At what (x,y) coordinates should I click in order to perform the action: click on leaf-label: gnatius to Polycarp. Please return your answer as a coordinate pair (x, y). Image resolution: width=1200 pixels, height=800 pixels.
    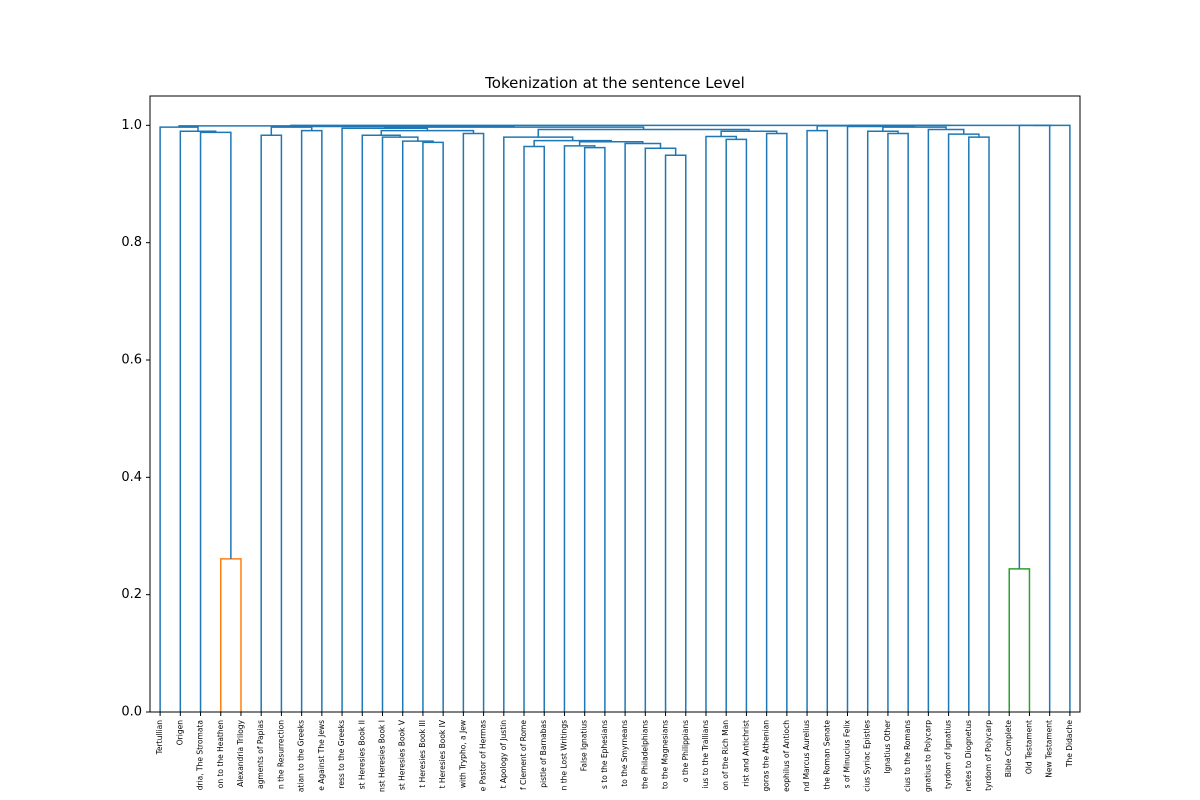
    Looking at the image, I should click on (927, 756).